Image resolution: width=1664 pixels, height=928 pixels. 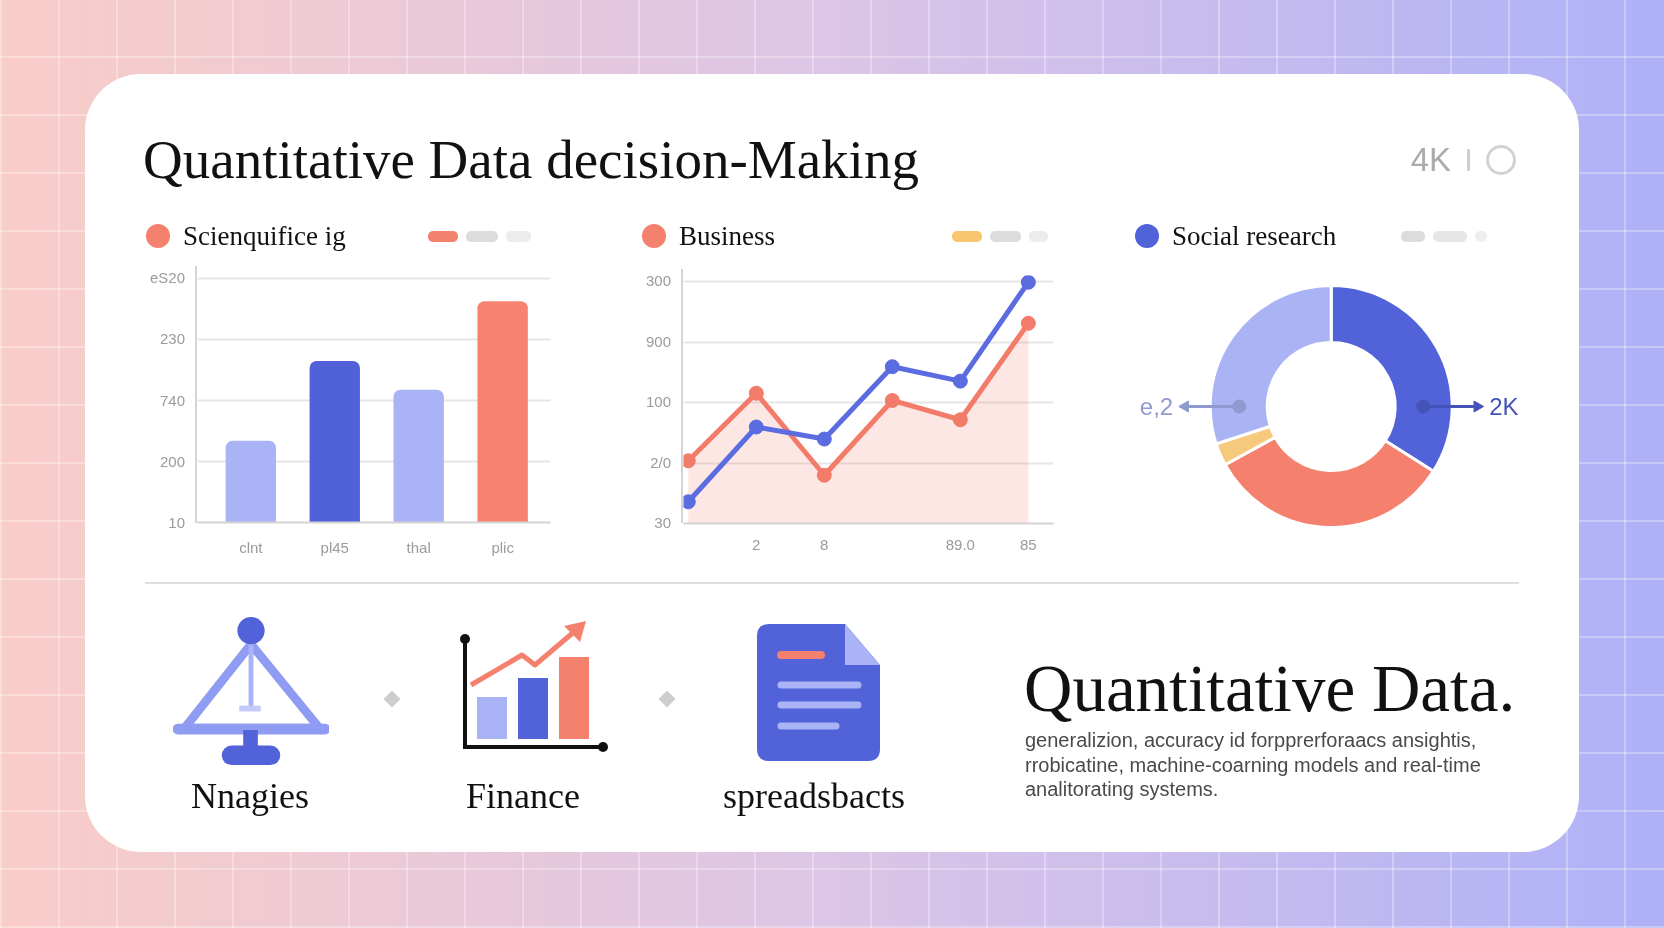 What do you see at coordinates (531, 160) in the screenshot?
I see `text: Quantitative Data decision-Making` at bounding box center [531, 160].